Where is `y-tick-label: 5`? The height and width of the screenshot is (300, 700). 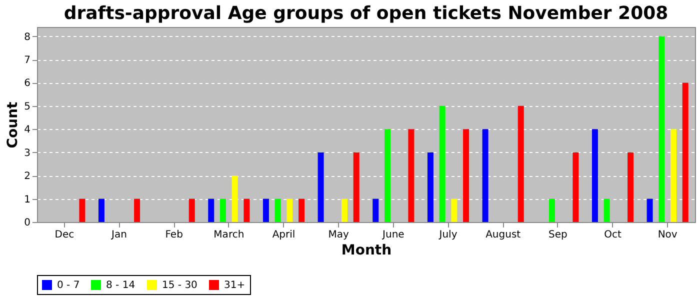
y-tick-label: 5 is located at coordinates (27, 106).